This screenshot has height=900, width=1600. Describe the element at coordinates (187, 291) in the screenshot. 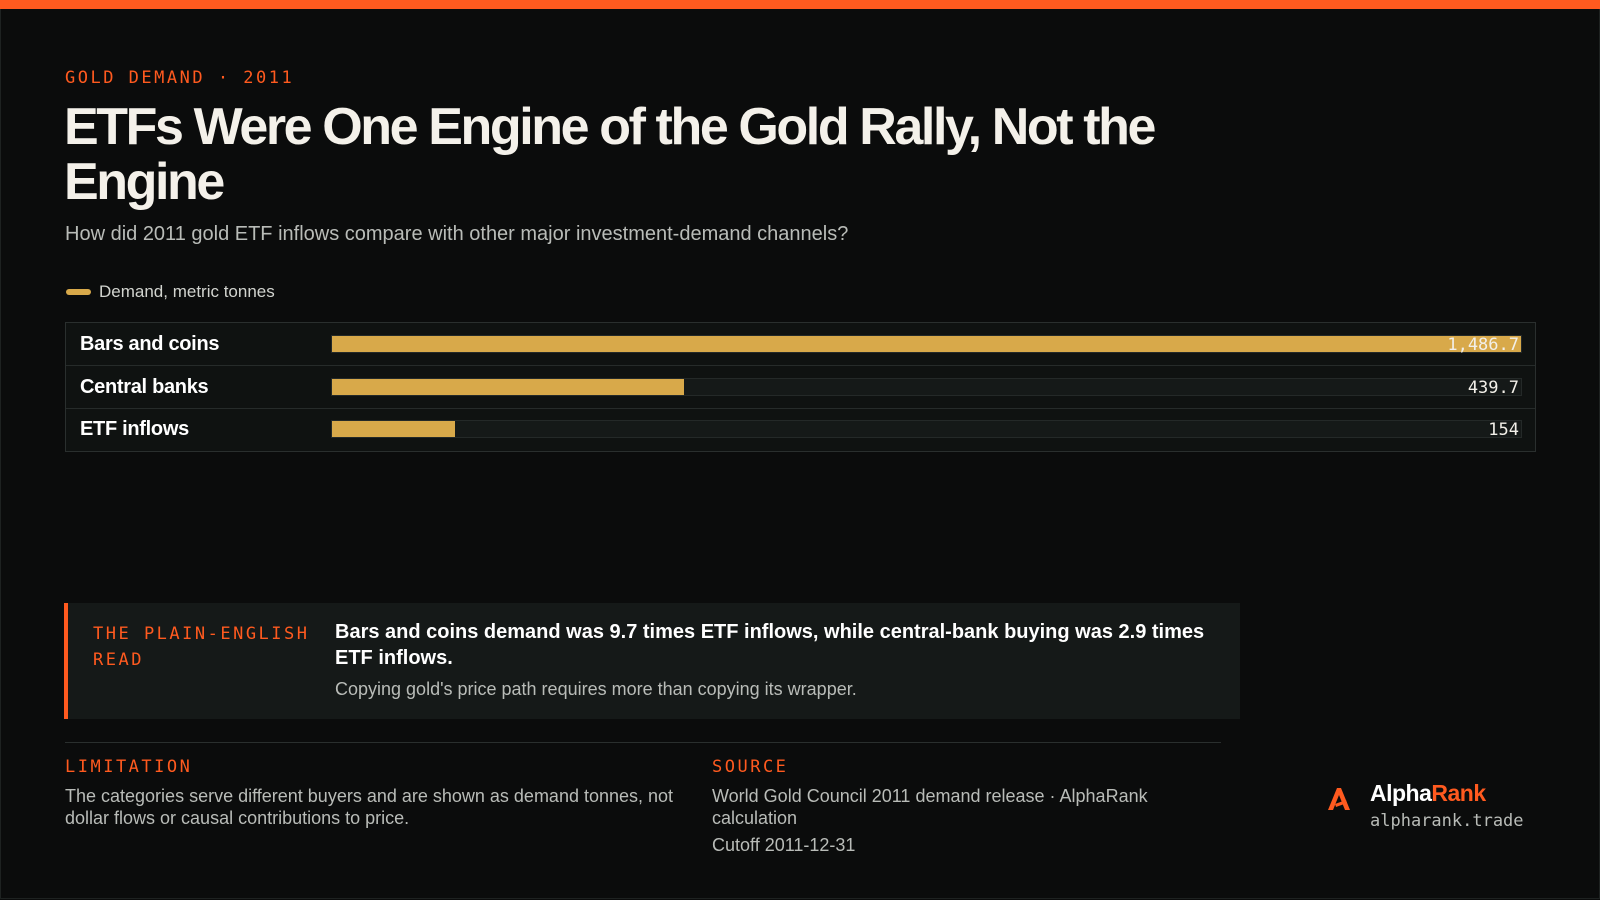

I see `legend-label: Demand, metric tonnes` at that location.